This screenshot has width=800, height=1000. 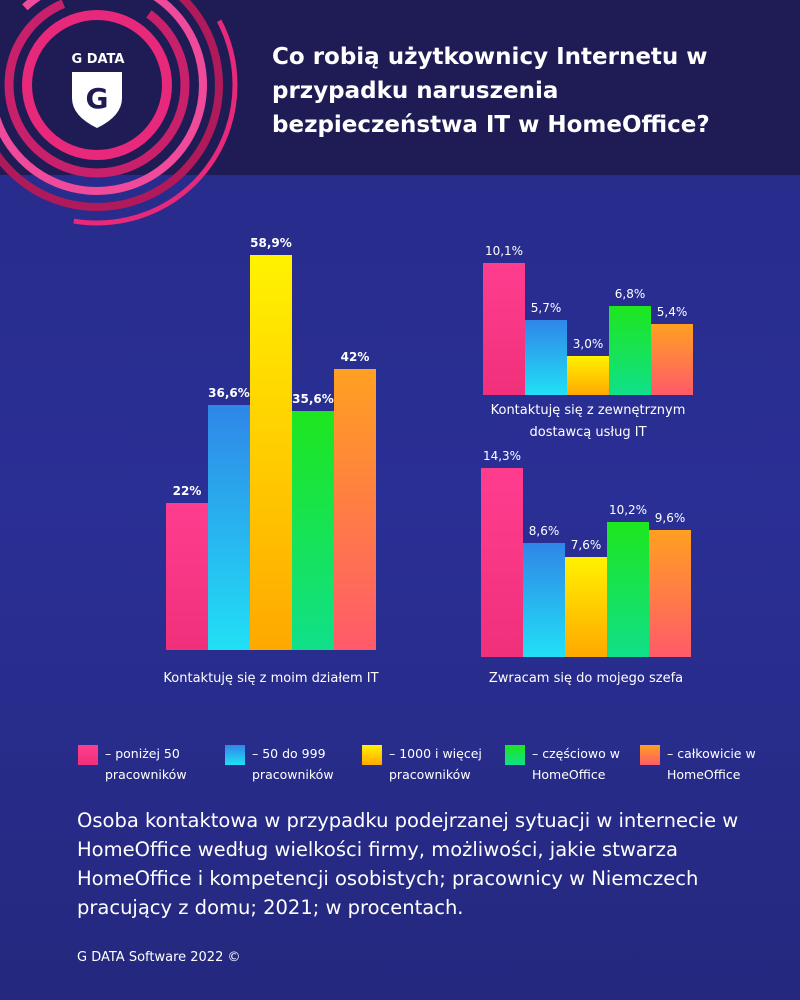 I want to click on legend-label: – poniżej 50 pracowników, so click(x=146, y=764).